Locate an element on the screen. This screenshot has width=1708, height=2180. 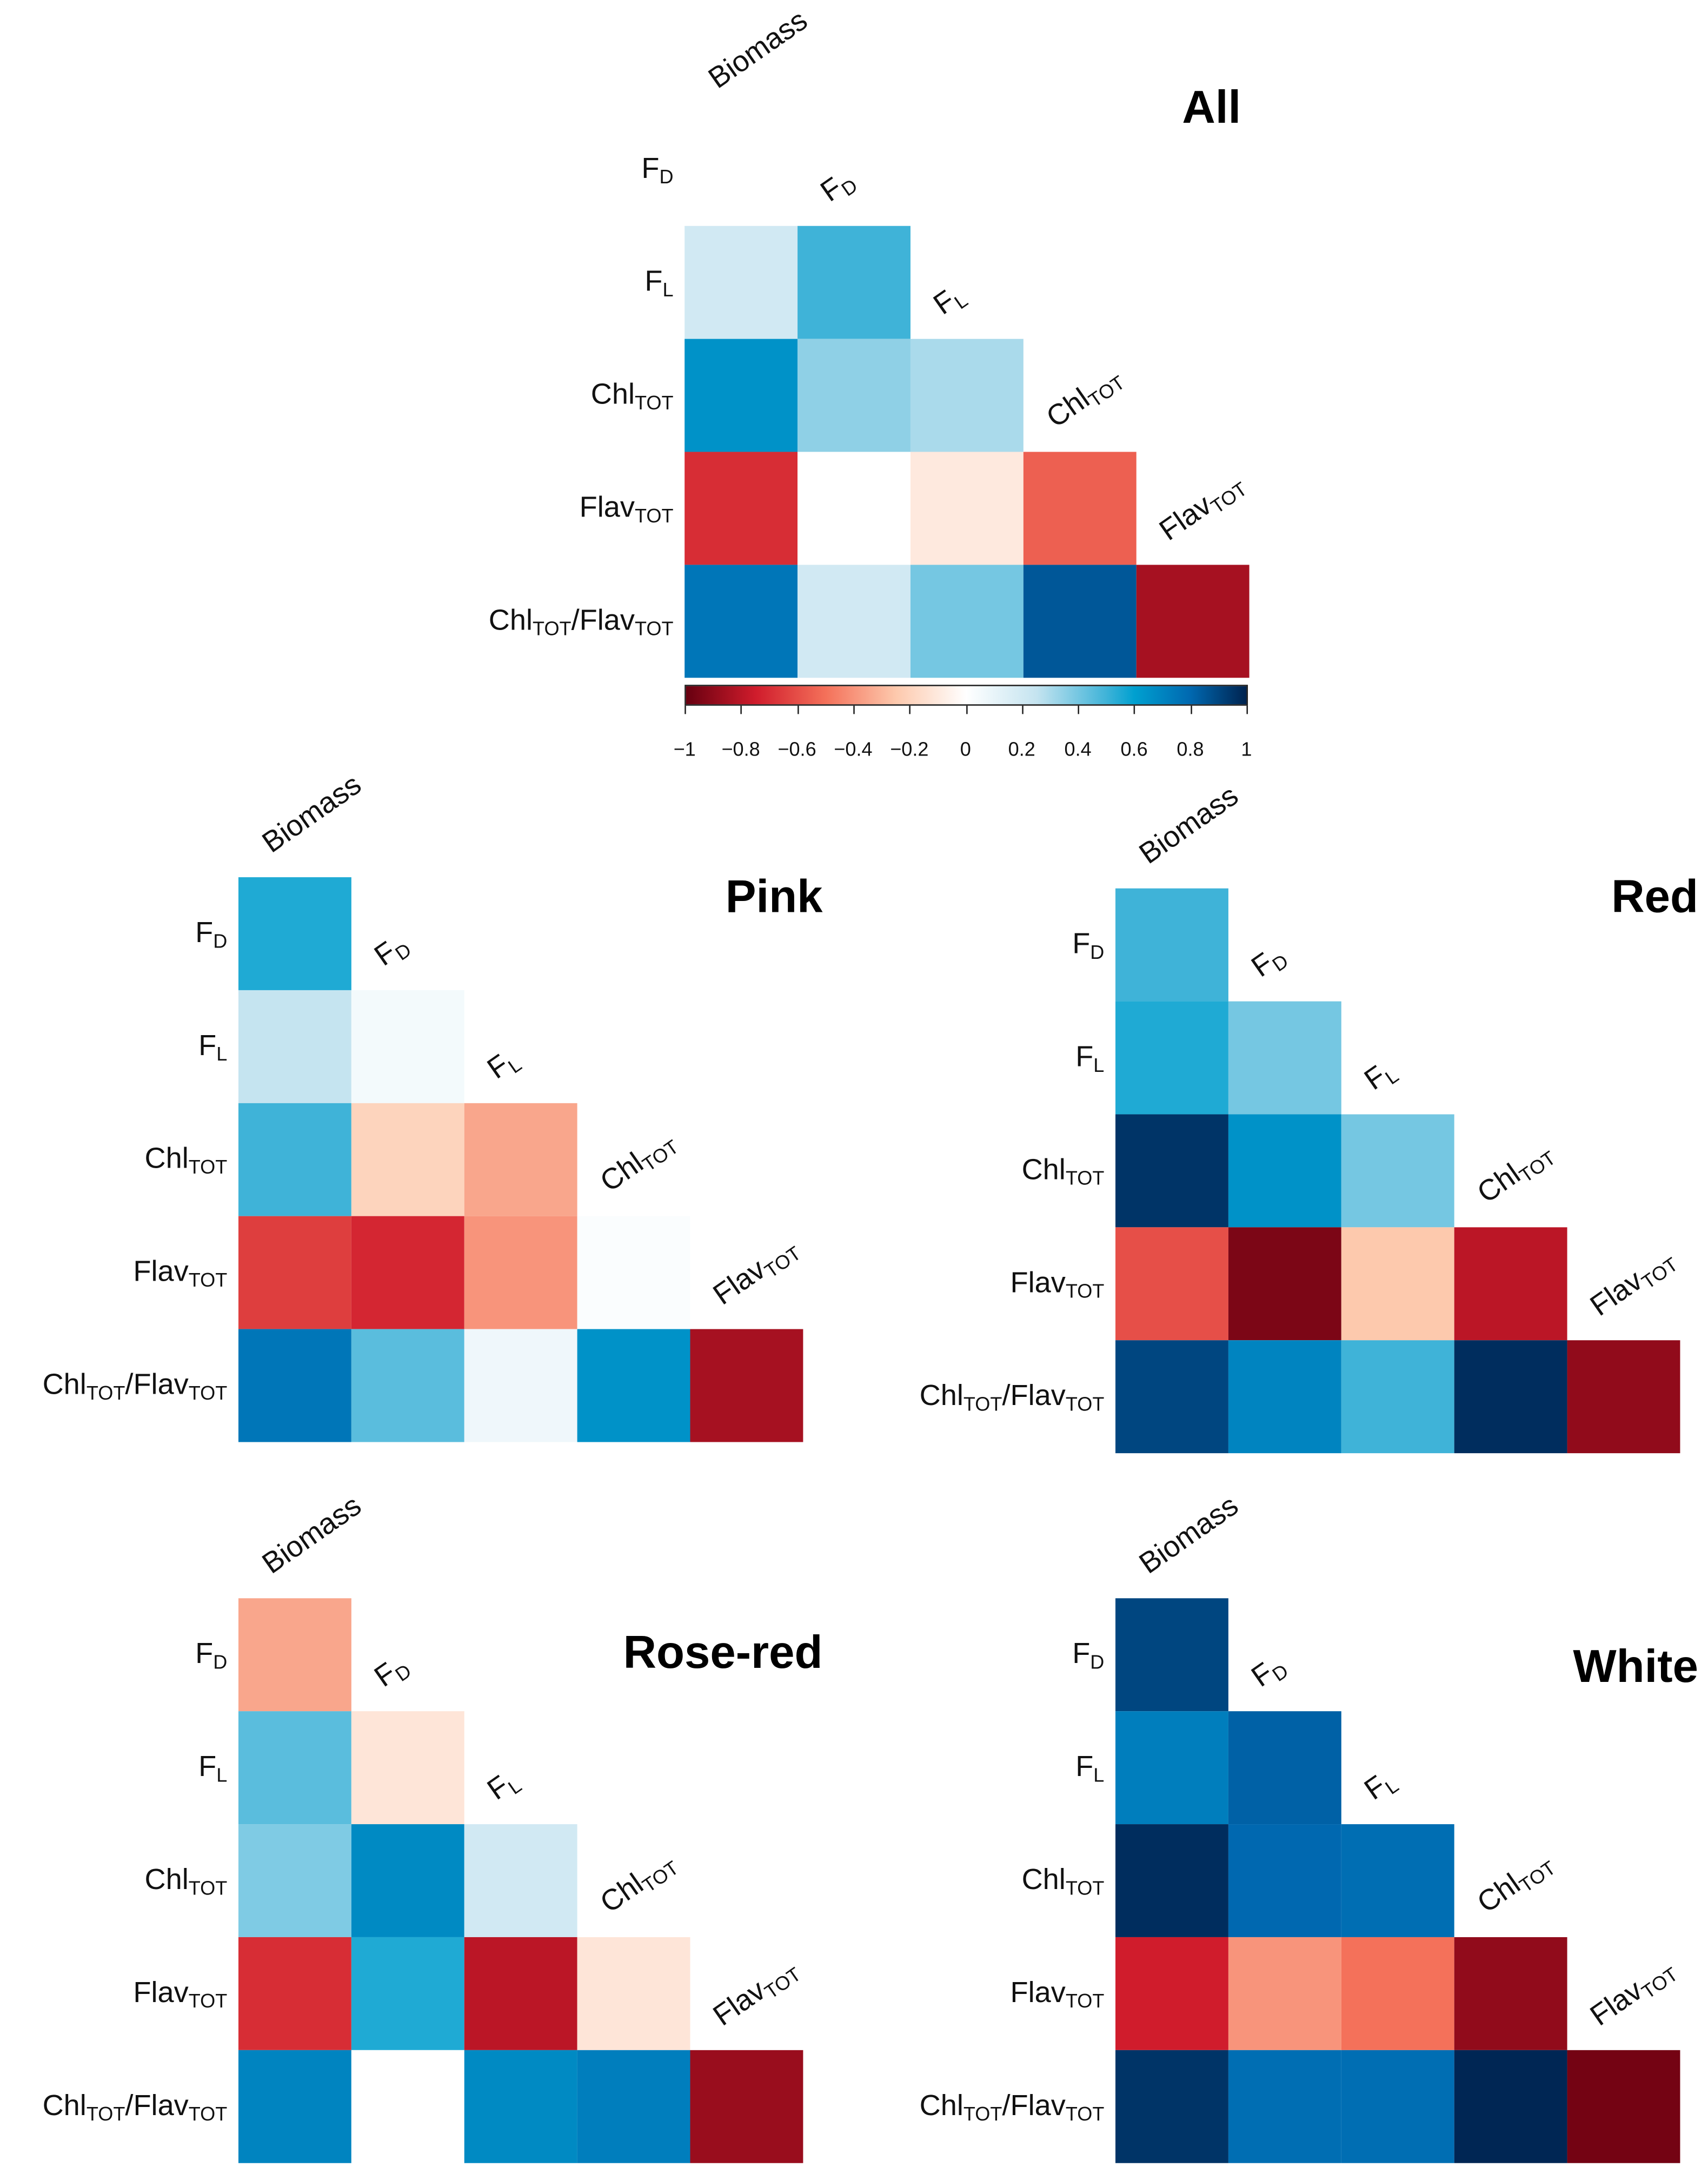
colorbar-tick-label: −0.2 is located at coordinates (909, 749).